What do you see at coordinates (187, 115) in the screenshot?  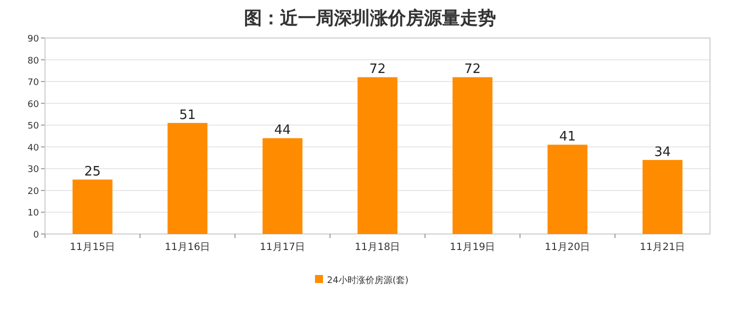 I see `data-label: 51` at bounding box center [187, 115].